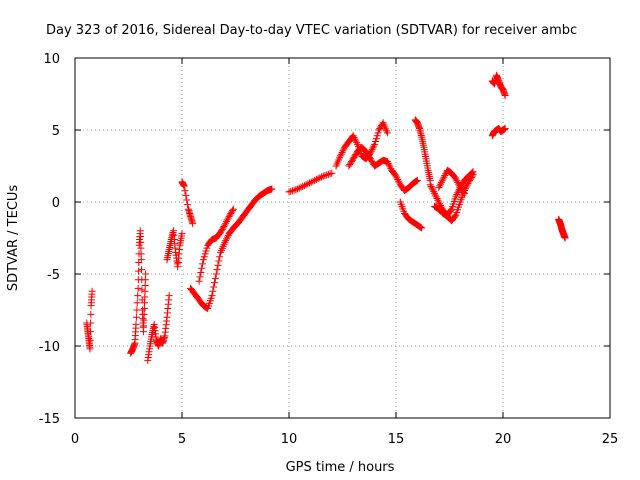 This screenshot has height=480, width=640. Describe the element at coordinates (53, 275) in the screenshot. I see `y-tick-label: -5` at that location.